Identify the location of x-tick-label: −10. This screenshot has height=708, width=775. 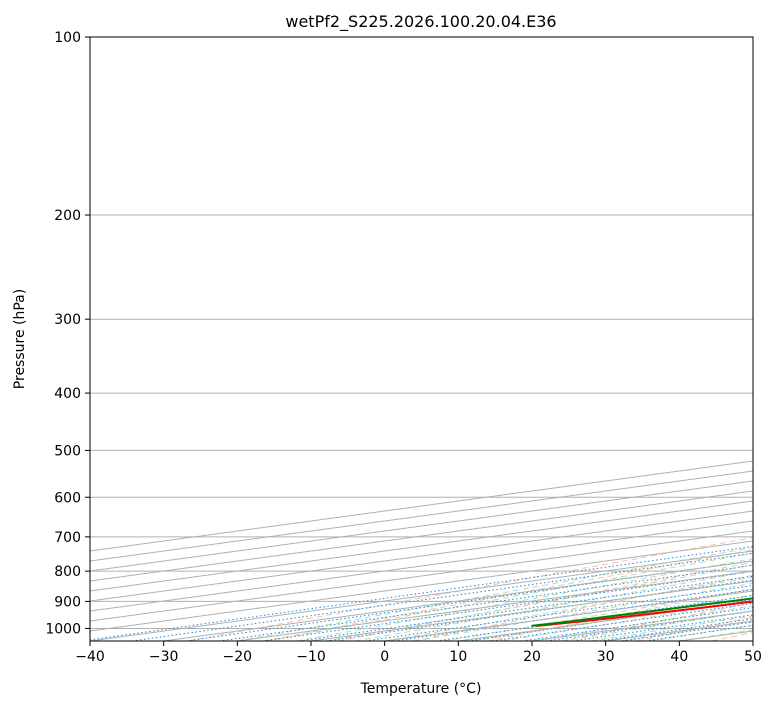
(311, 657).